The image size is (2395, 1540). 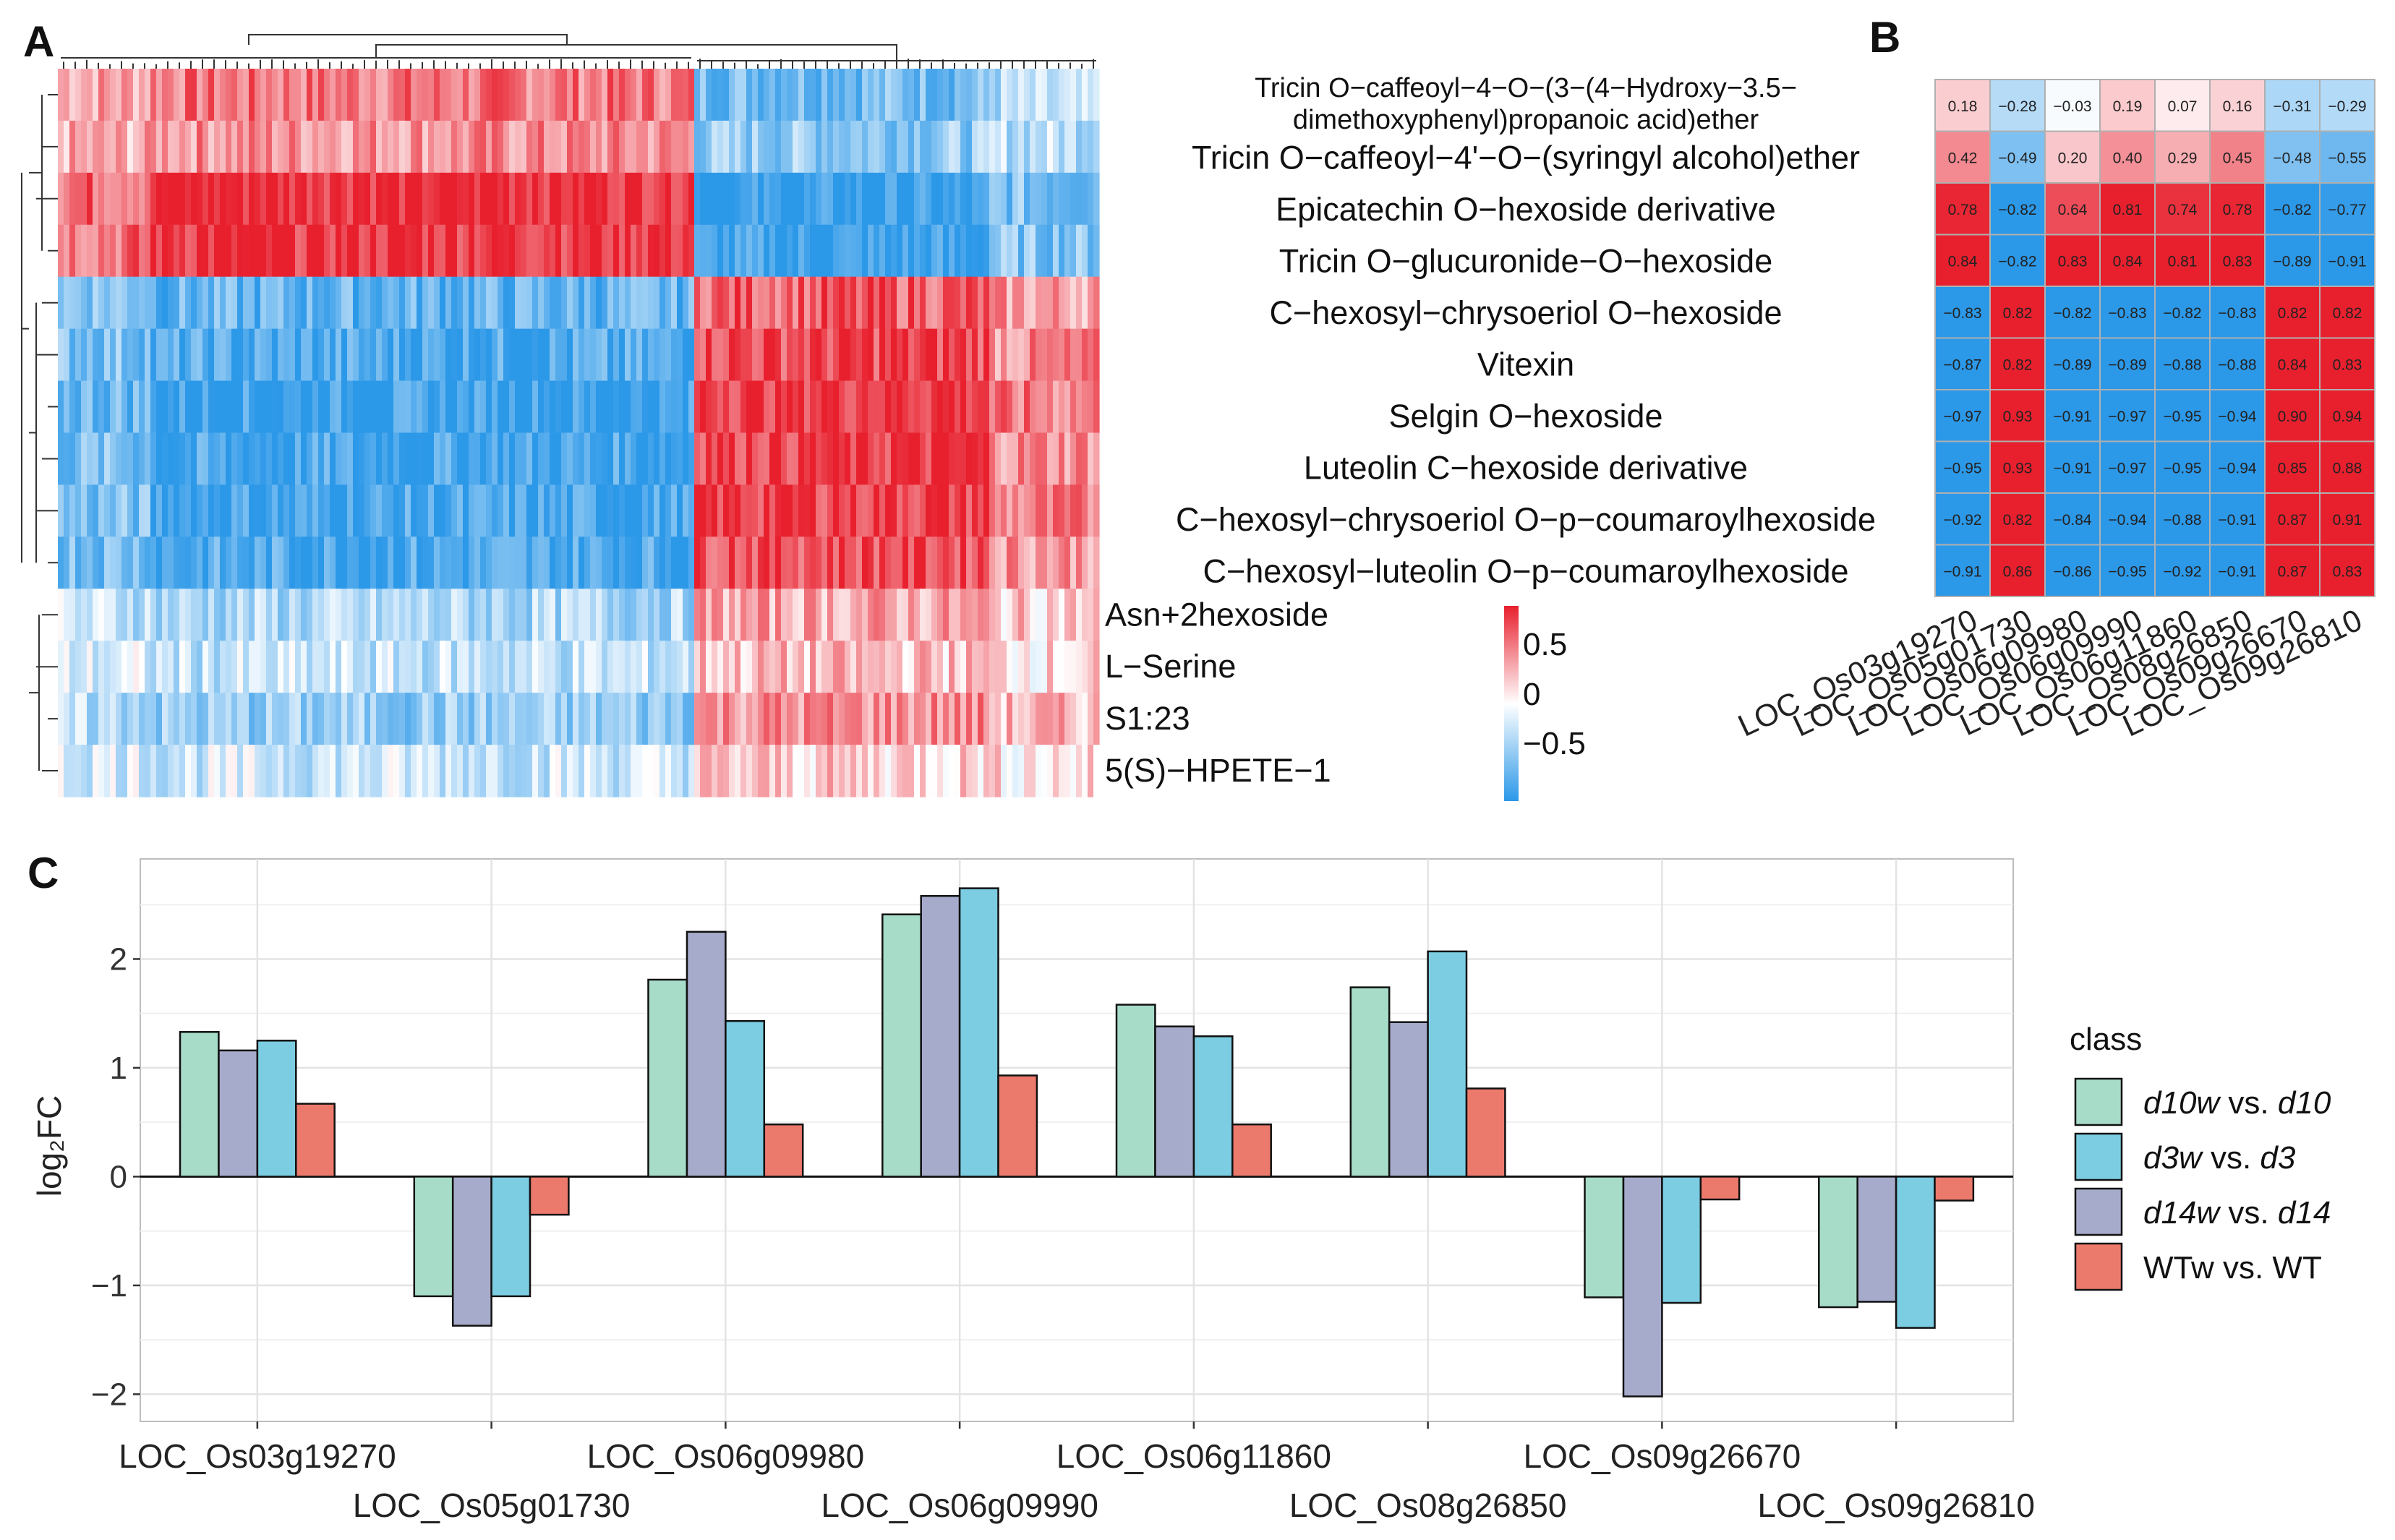 I want to click on column-dendrogram, so click(x=579, y=52).